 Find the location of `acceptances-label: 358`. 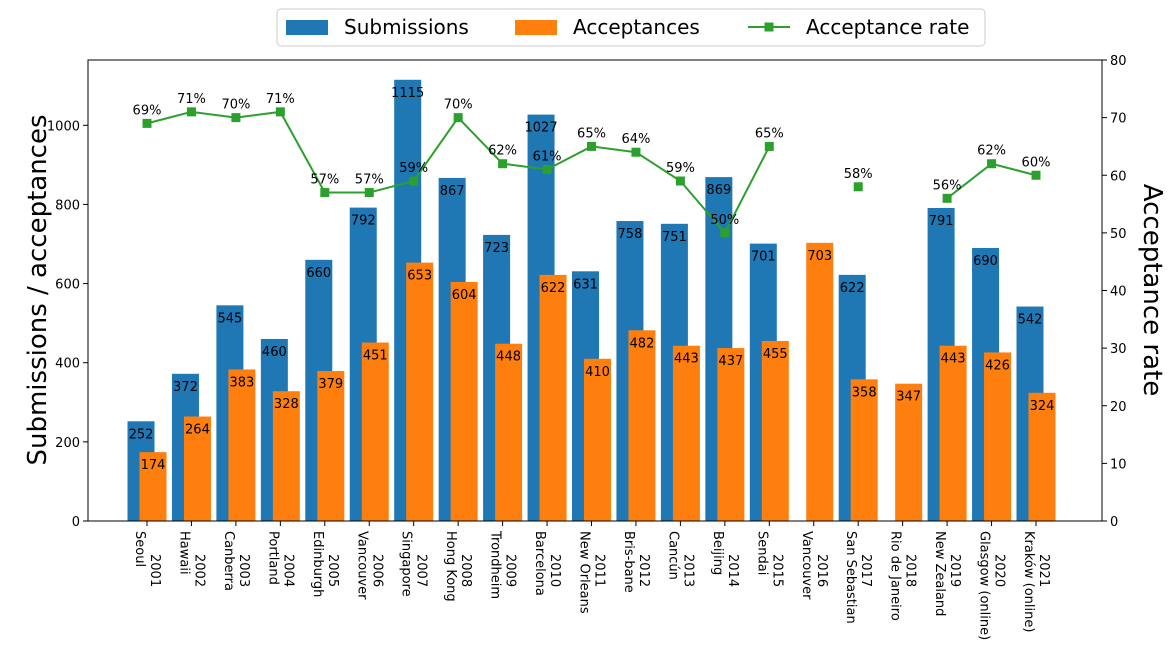

acceptances-label: 358 is located at coordinates (864, 392).